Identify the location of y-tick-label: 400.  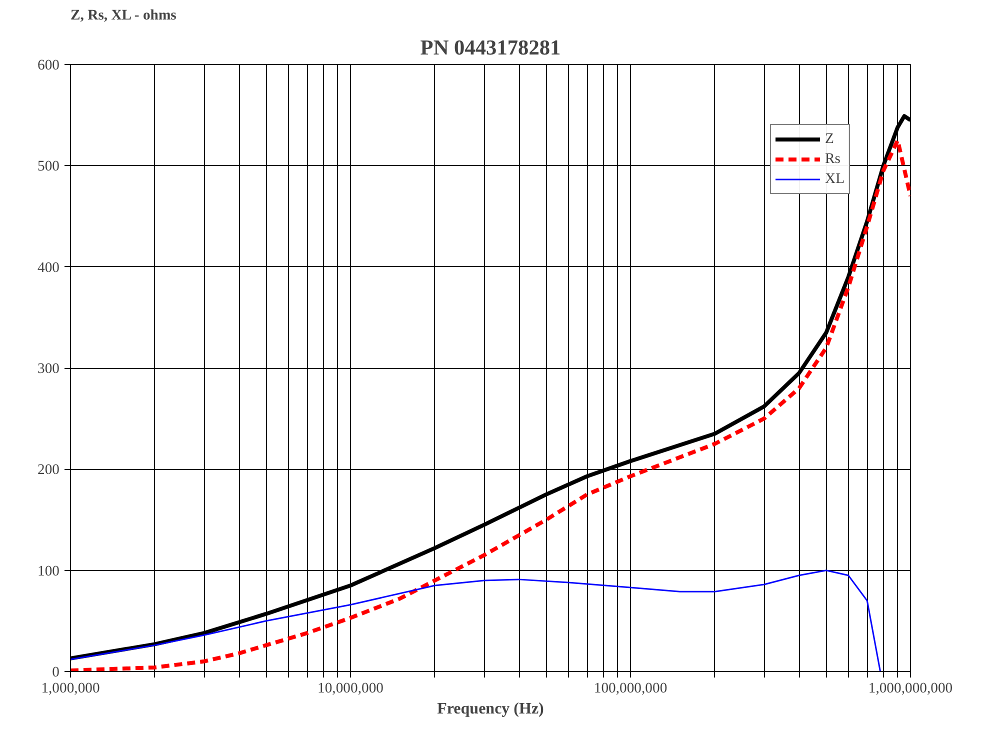
(49, 268).